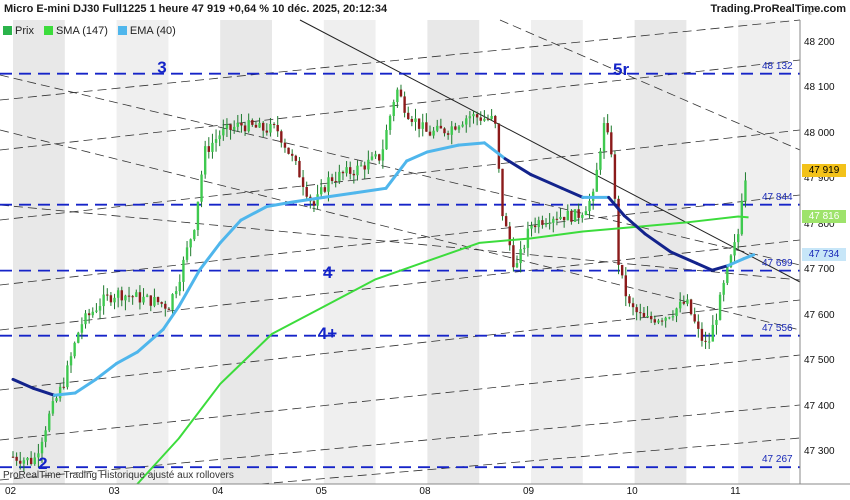 The height and width of the screenshot is (500, 850). What do you see at coordinates (529, 491) in the screenshot?
I see `x-tick-label: 09` at bounding box center [529, 491].